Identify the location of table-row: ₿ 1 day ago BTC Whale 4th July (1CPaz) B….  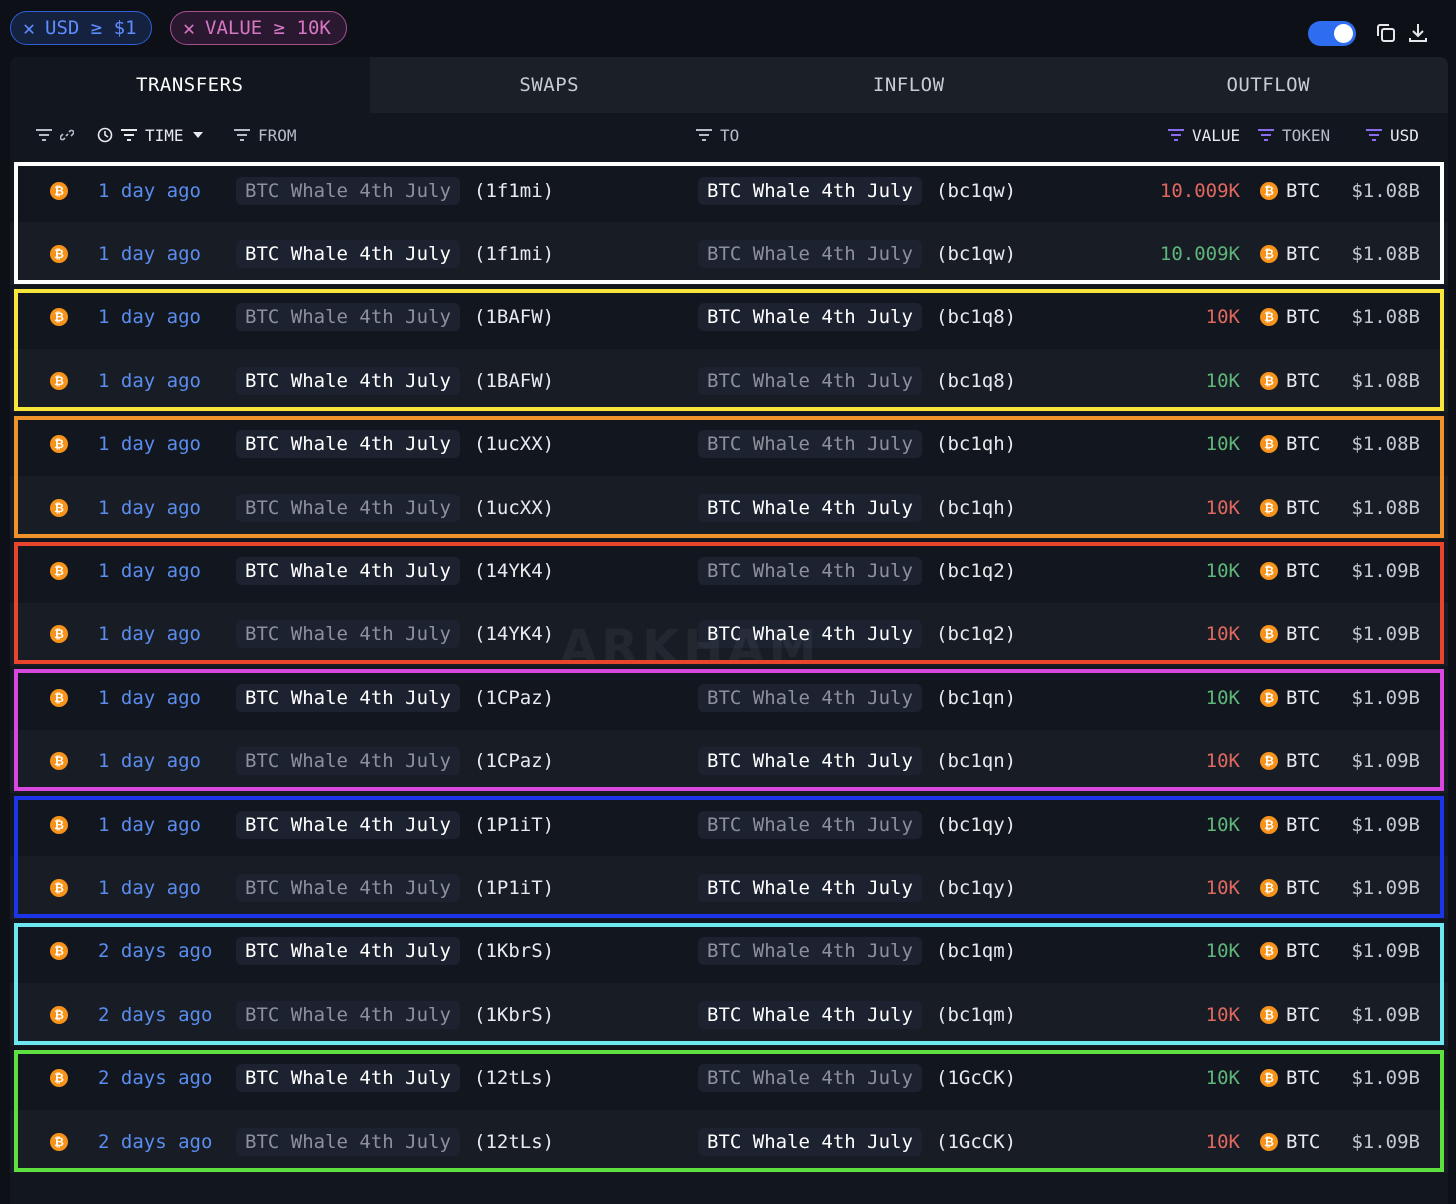
(729, 761).